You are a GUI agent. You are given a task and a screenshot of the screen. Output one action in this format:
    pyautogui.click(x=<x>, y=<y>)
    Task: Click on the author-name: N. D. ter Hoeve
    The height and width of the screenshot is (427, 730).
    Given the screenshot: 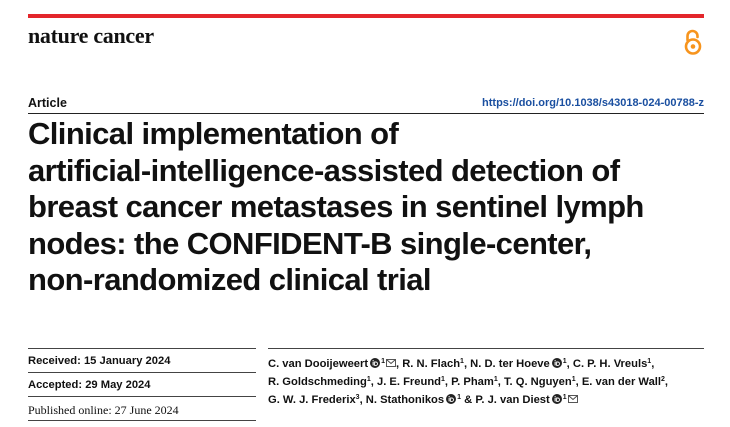 What is the action you would take?
    pyautogui.click(x=510, y=364)
    